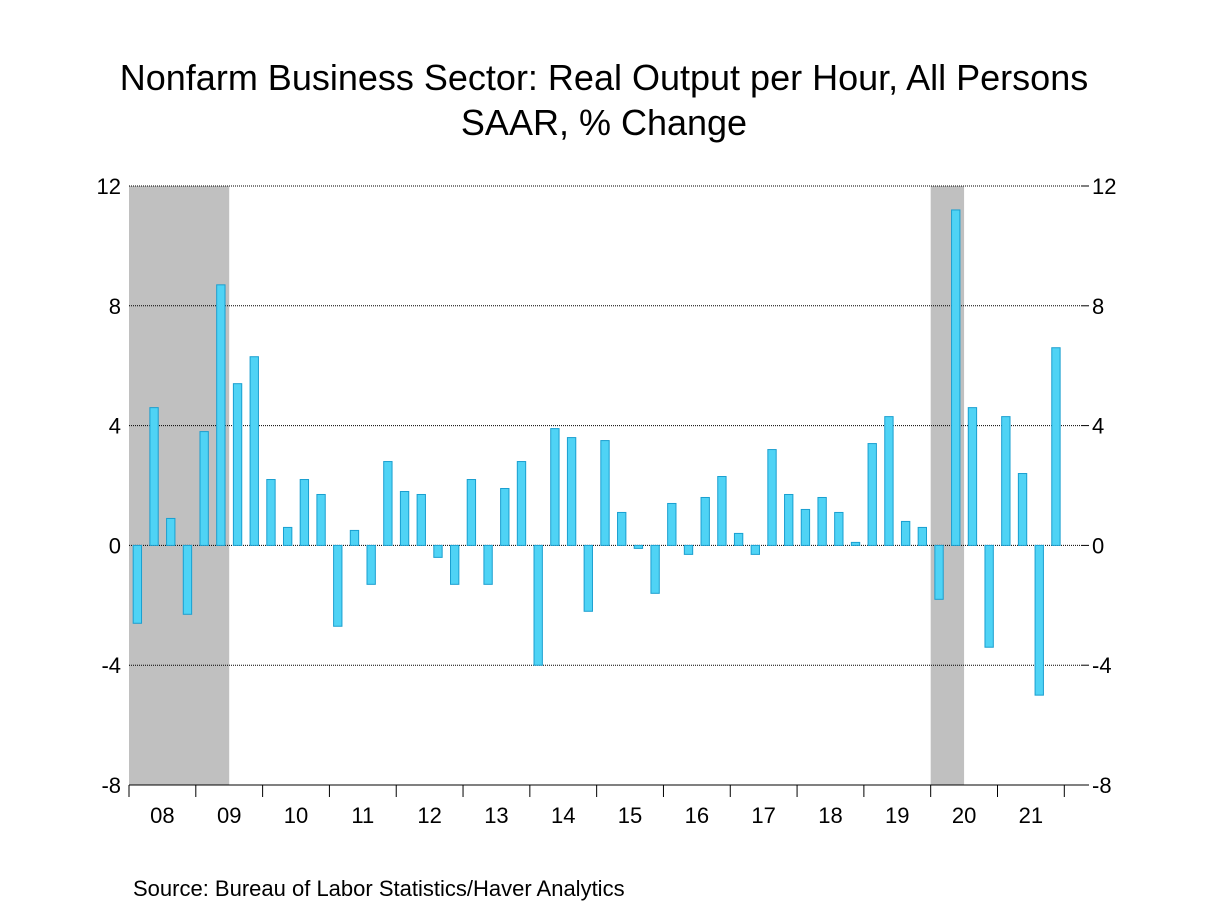 The width and height of the screenshot is (1208, 906). Describe the element at coordinates (505, 516) in the screenshot. I see `bar-2013Q3` at that location.